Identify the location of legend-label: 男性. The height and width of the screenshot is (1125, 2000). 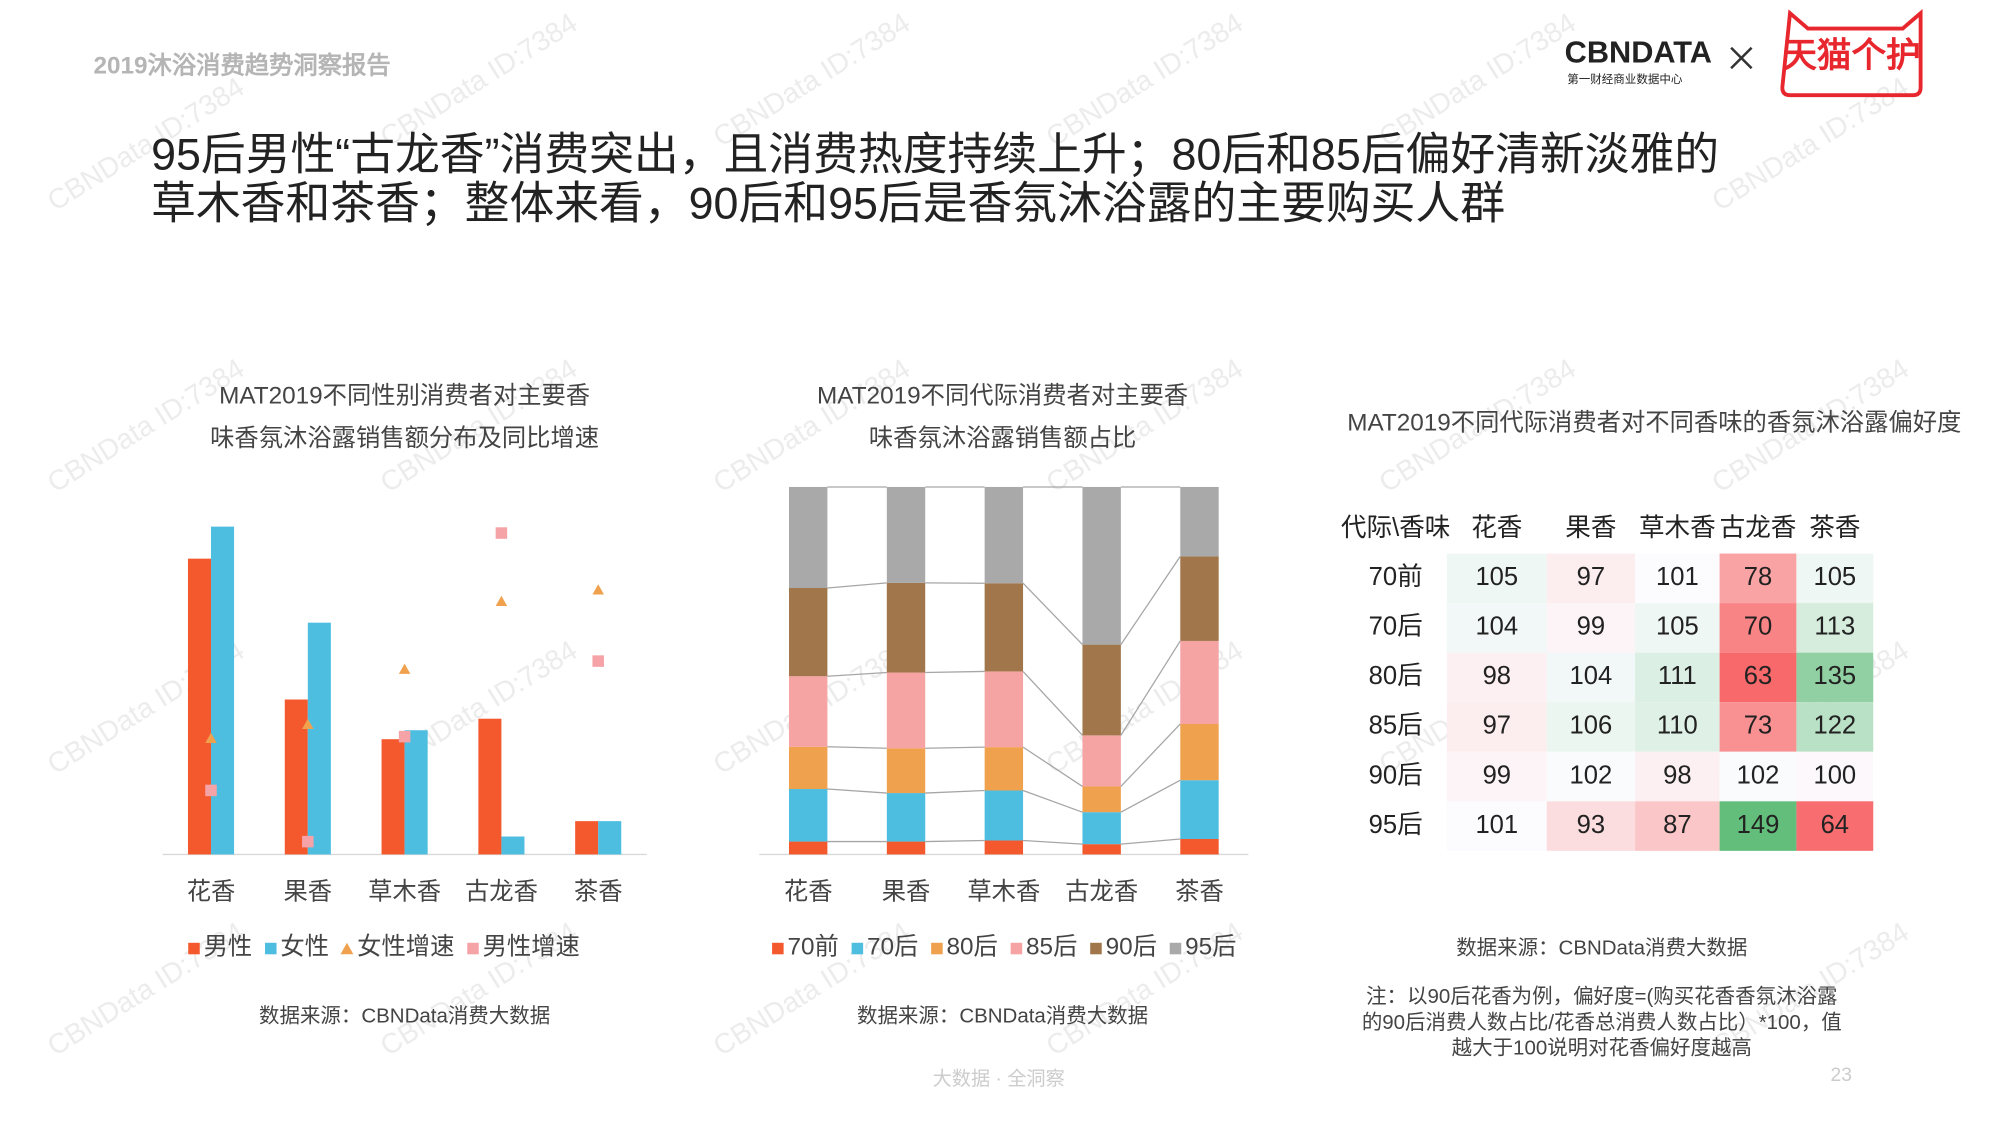
(228, 946).